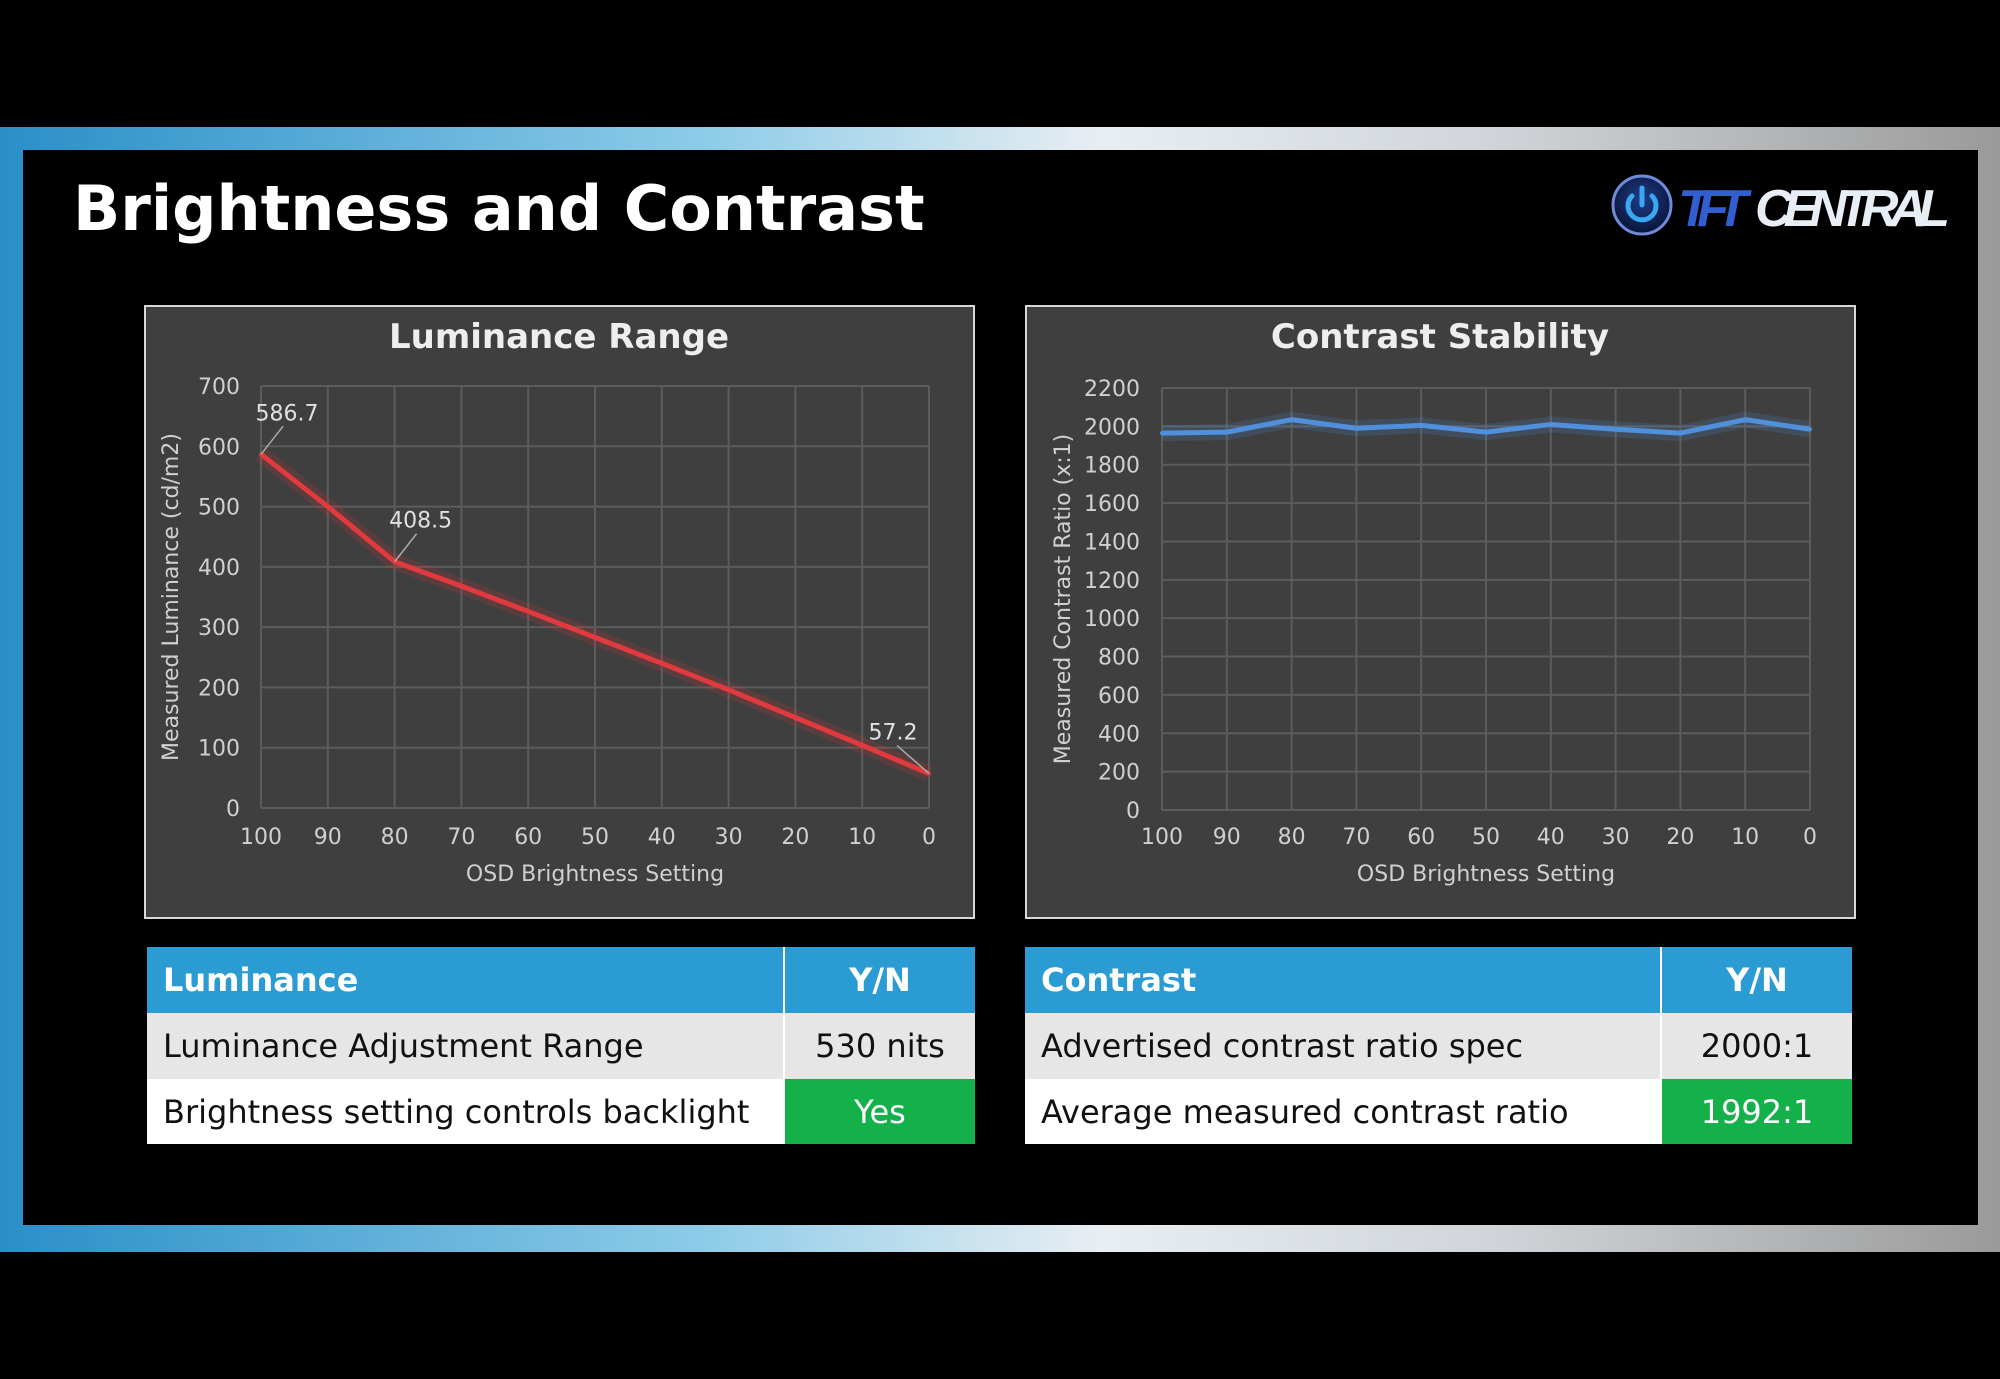 Image resolution: width=2000 pixels, height=1379 pixels. I want to click on y-tick-label: 2200, so click(1112, 389).